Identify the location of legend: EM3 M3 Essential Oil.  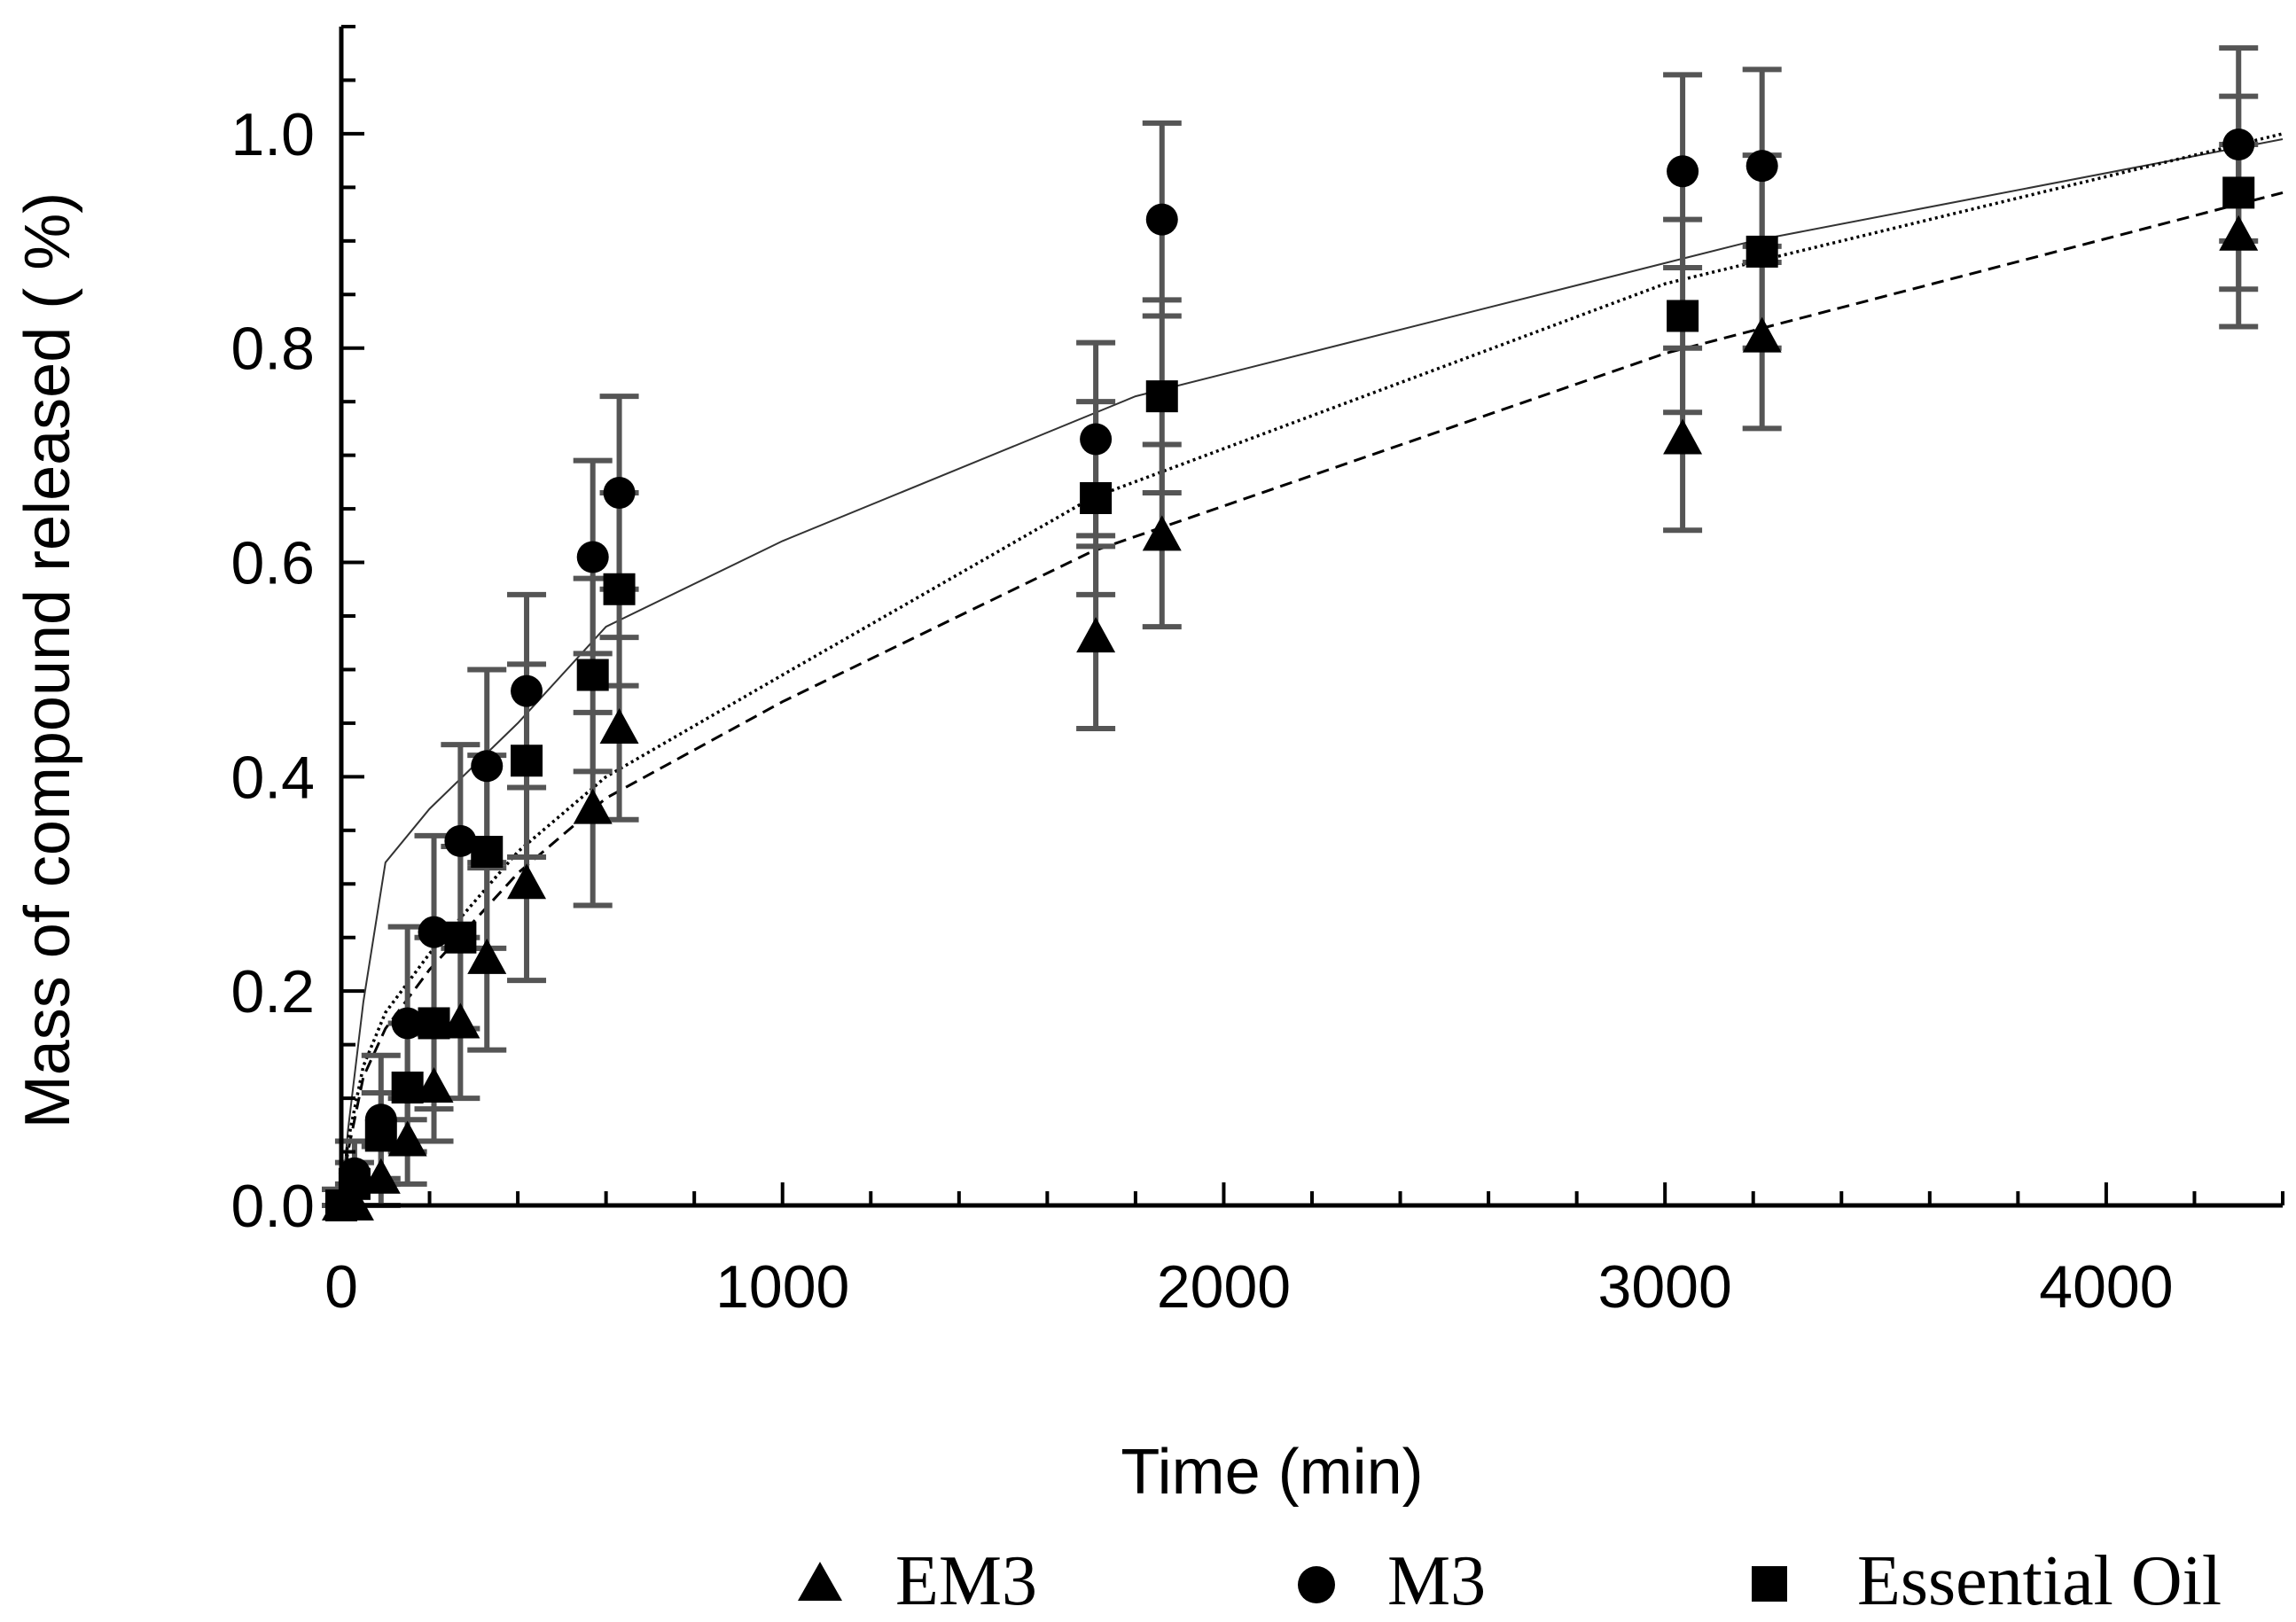
(1510, 1581).